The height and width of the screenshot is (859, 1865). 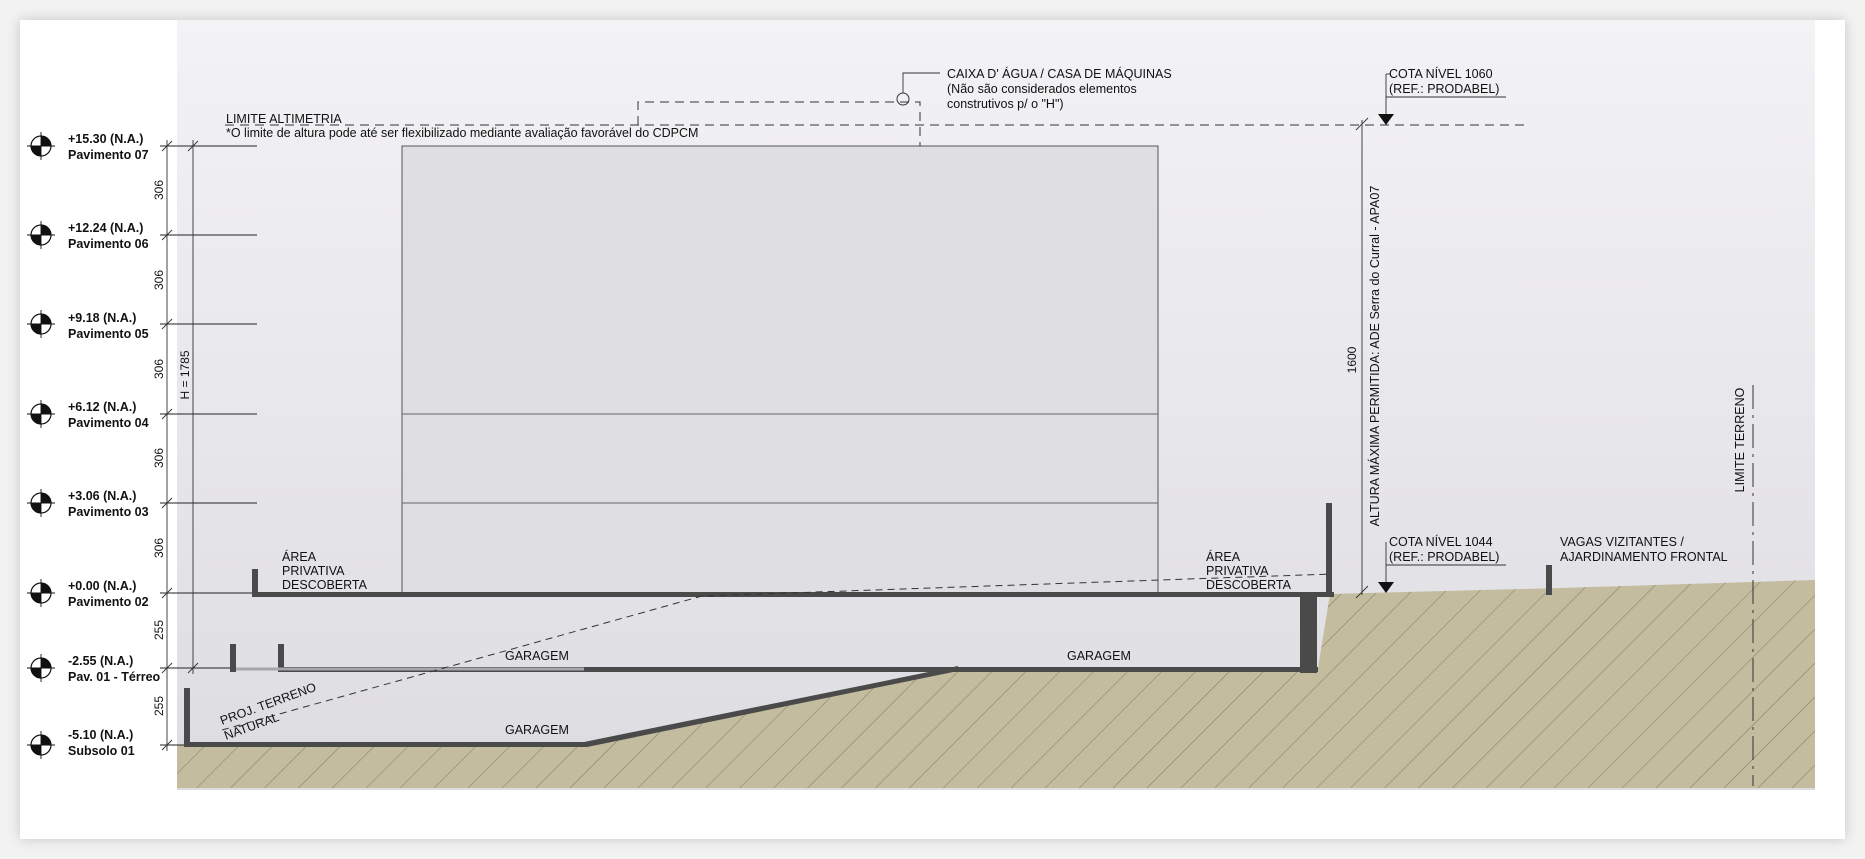 What do you see at coordinates (233, 658) in the screenshot?
I see `parapet-terreo-a` at bounding box center [233, 658].